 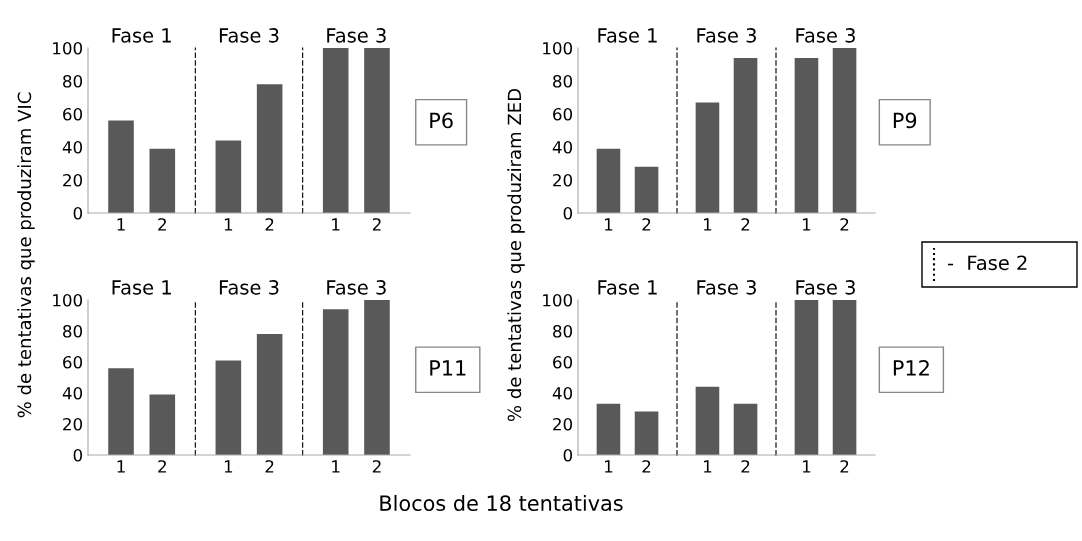 I want to click on text: P6, so click(x=441, y=120).